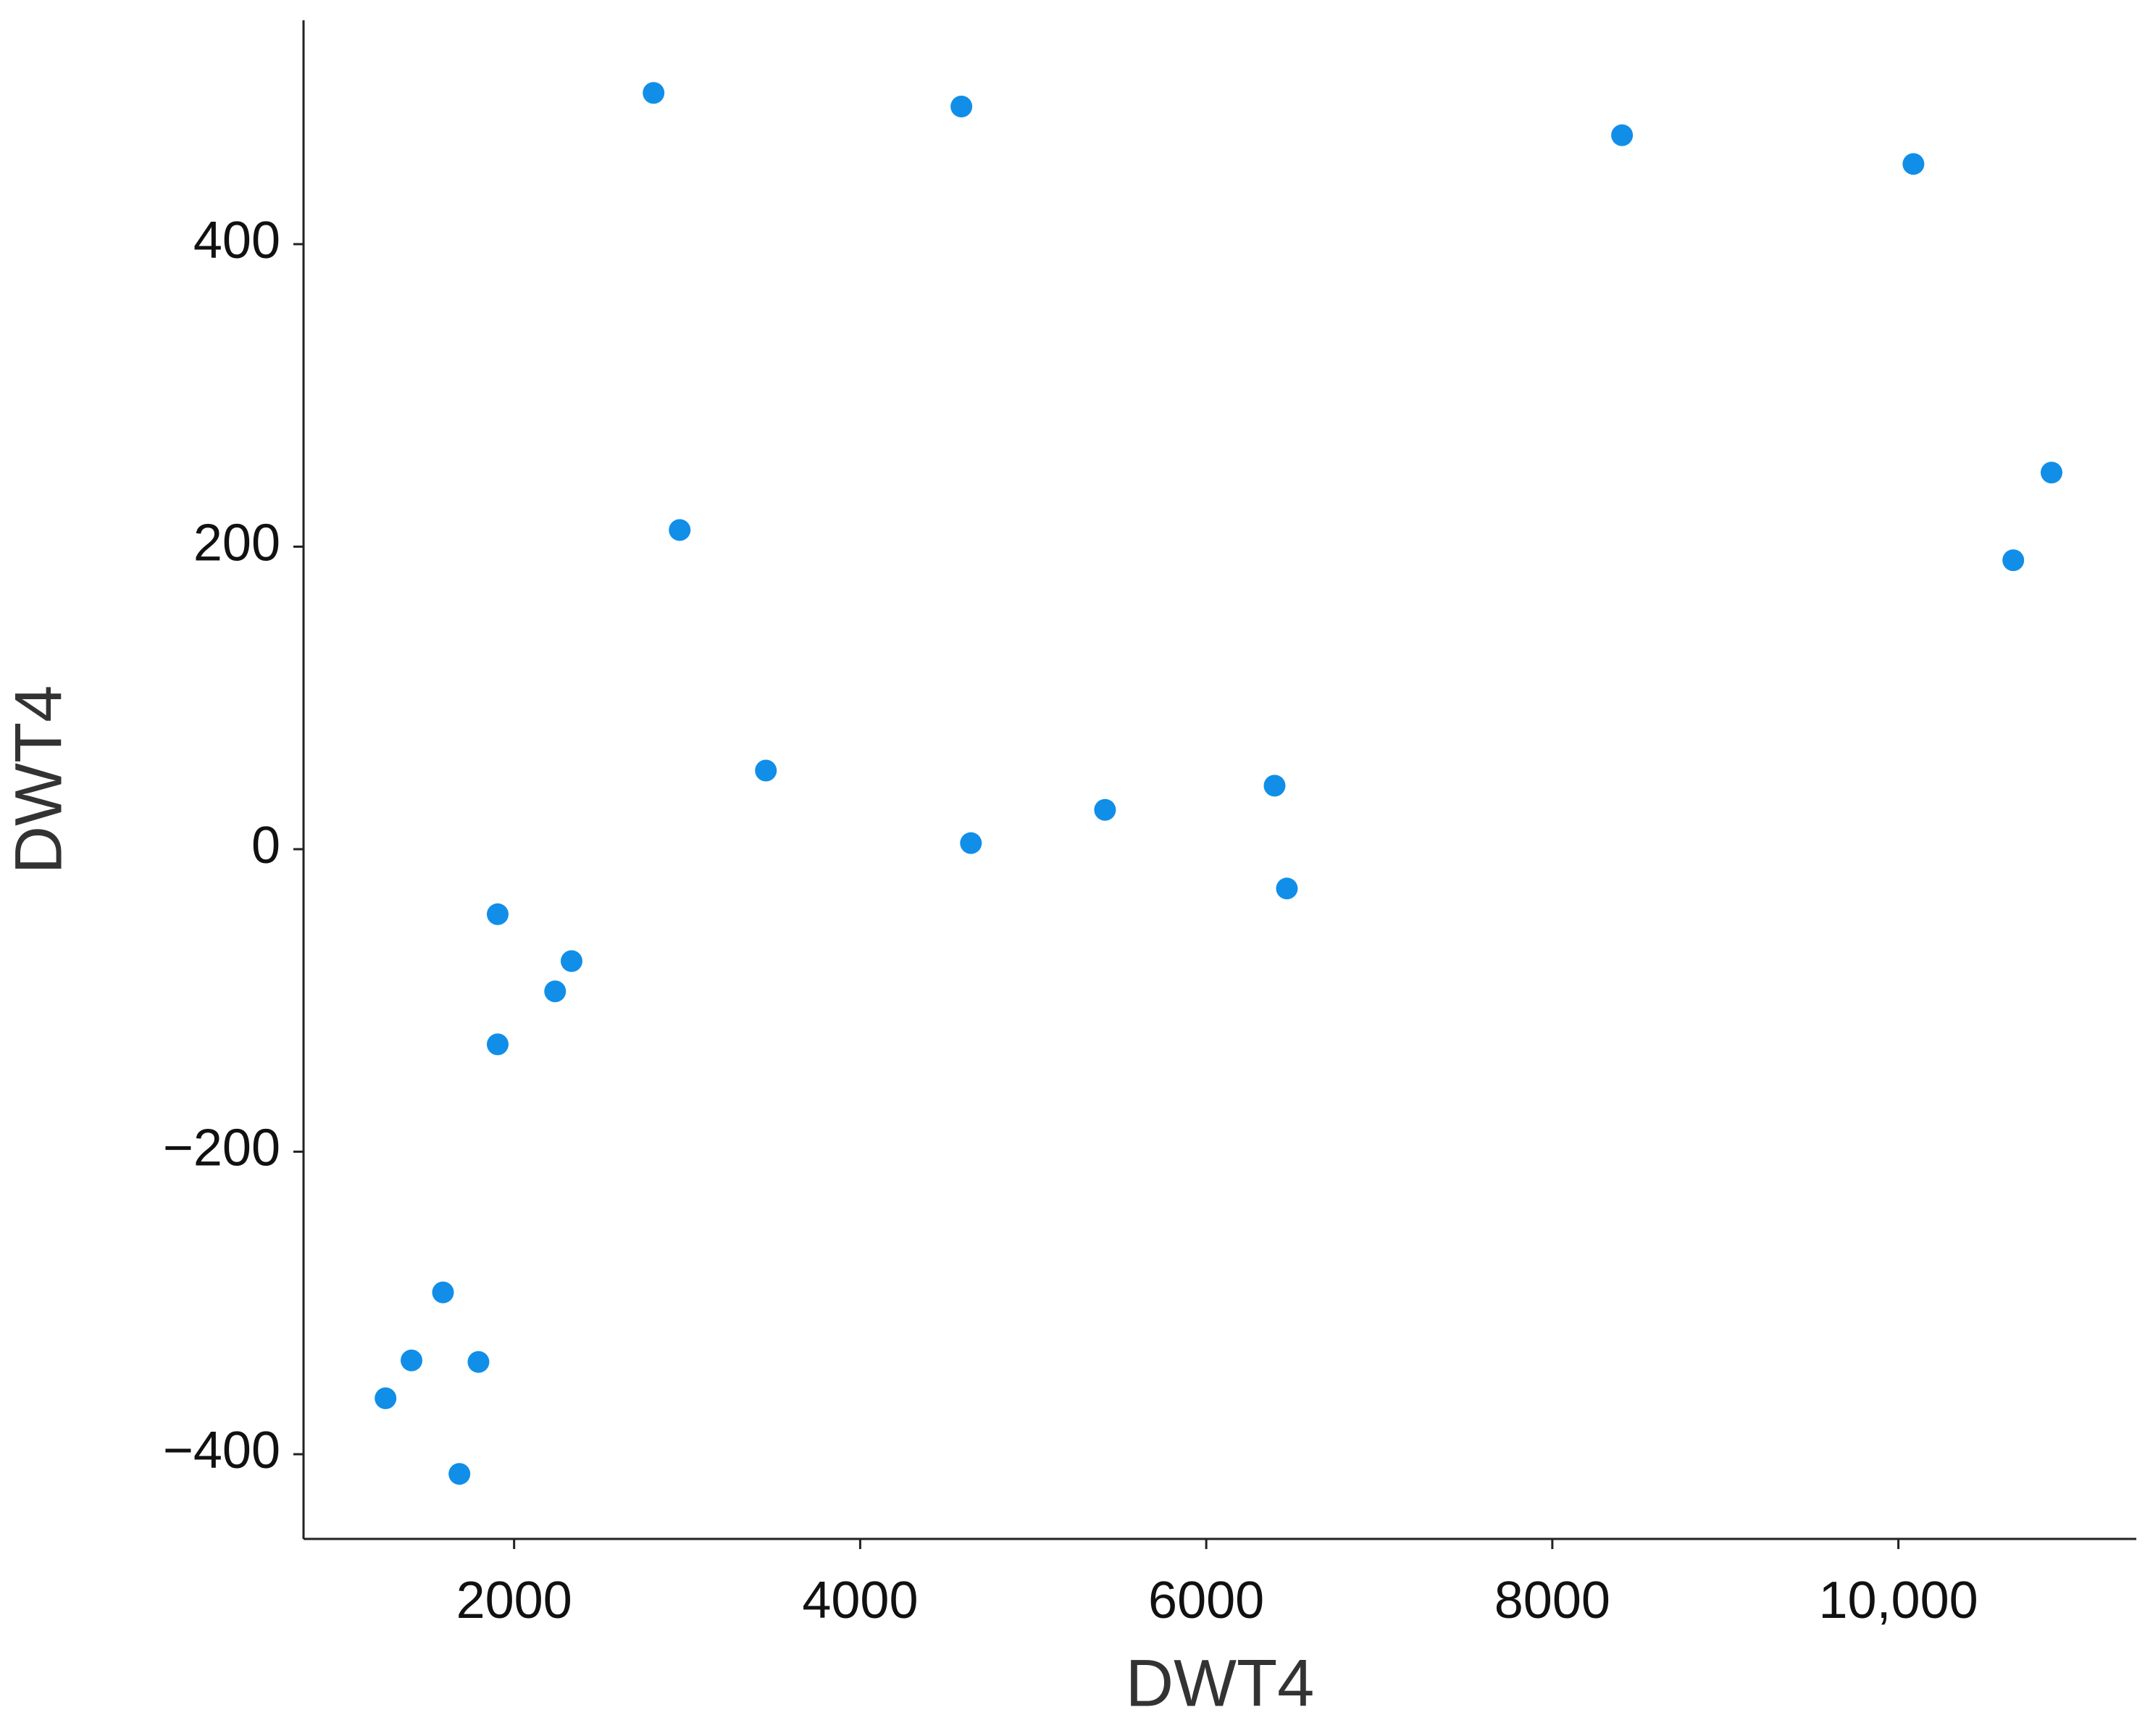 This screenshot has height=1736, width=2145. Describe the element at coordinates (221, 1148) in the screenshot. I see `y-tick-label: −200` at that location.